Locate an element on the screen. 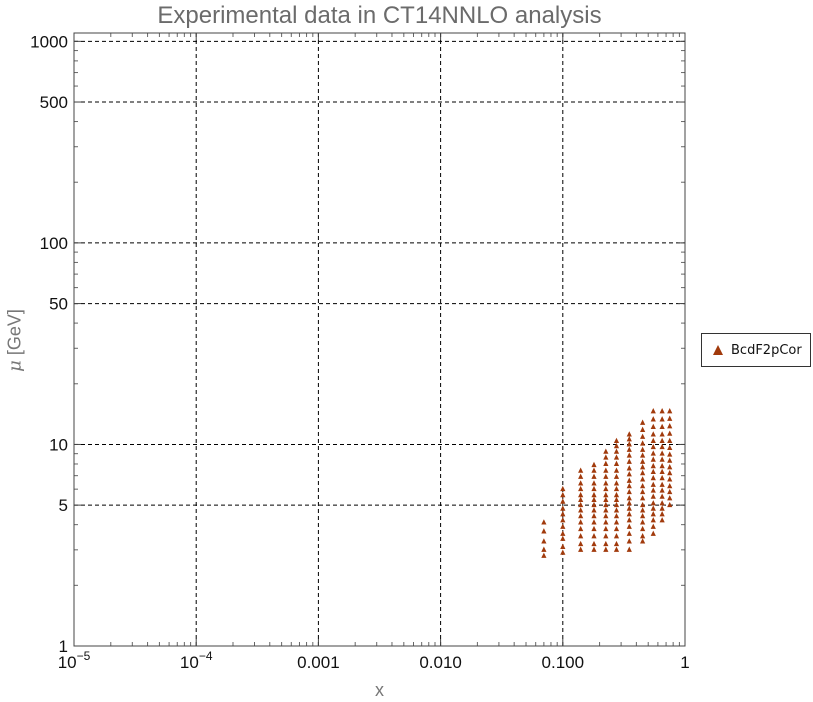  x-tick-label: 0.100 is located at coordinates (563, 662).